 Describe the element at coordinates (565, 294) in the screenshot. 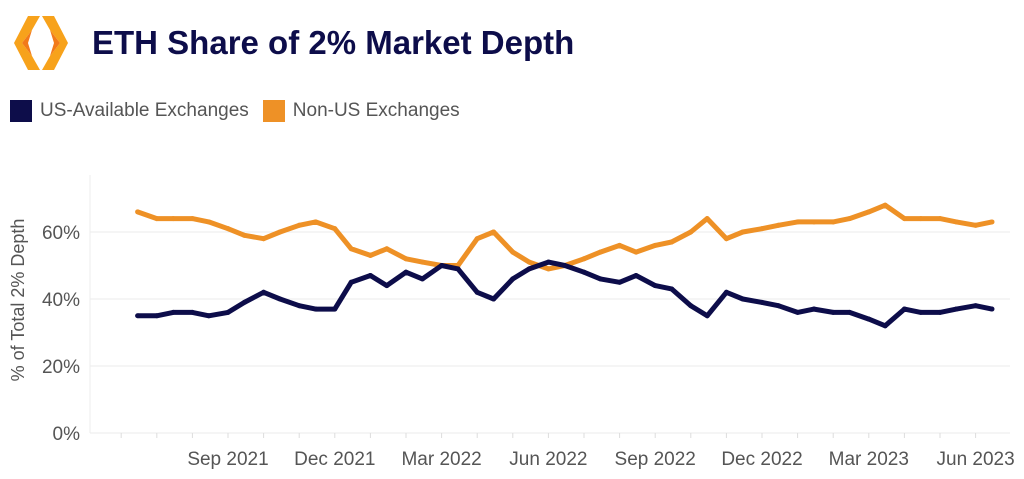

I see `series-line-us` at that location.